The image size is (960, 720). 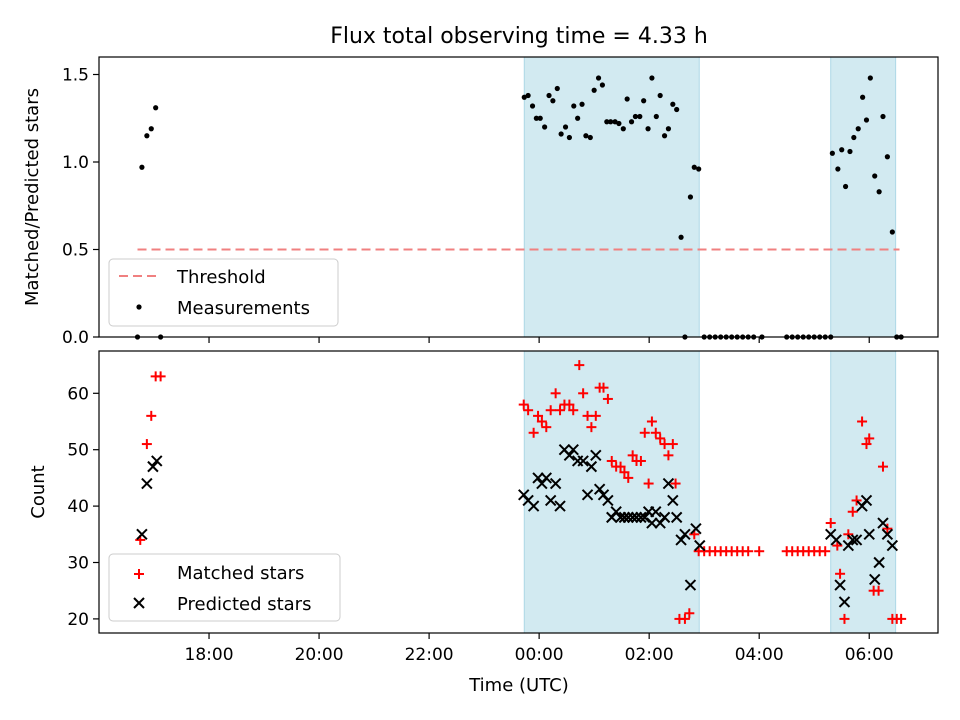 What do you see at coordinates (139, 603) in the screenshot?
I see `legend-predicted-swatch` at bounding box center [139, 603].